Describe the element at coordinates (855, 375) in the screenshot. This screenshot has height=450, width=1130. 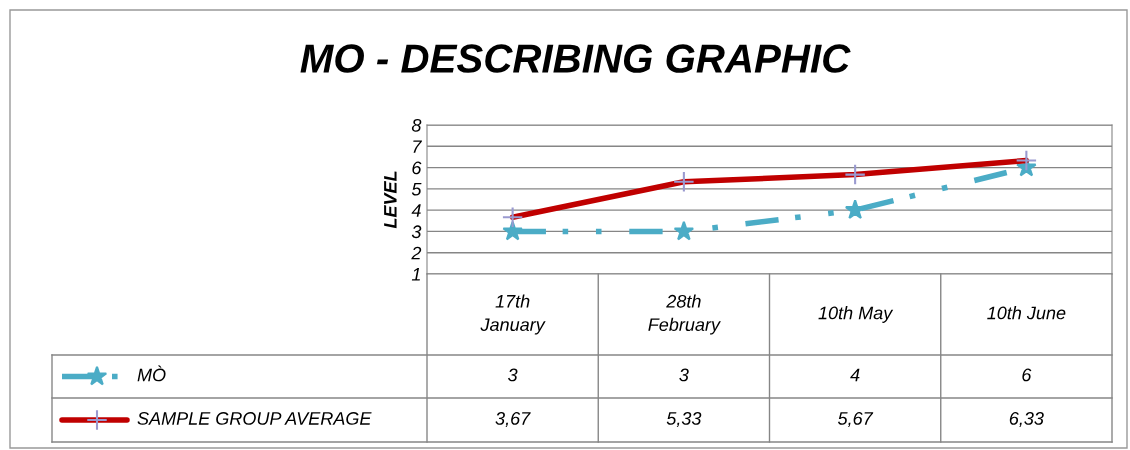
I see `data-label: 4` at that location.